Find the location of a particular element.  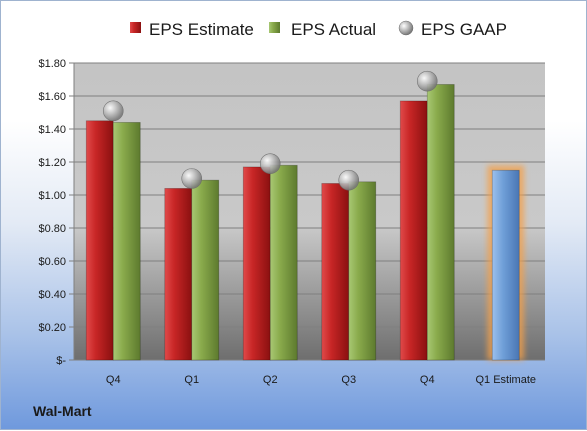

y-tick-label: $- is located at coordinates (61, 361).